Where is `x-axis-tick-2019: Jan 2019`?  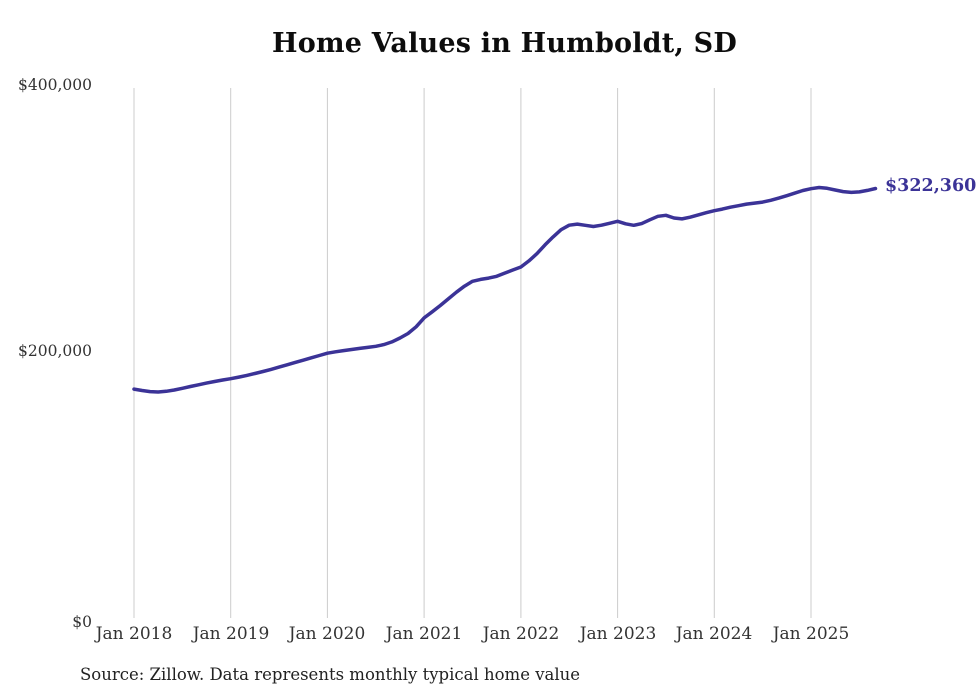
x-axis-tick-2019: Jan 2019 is located at coordinates (231, 634).